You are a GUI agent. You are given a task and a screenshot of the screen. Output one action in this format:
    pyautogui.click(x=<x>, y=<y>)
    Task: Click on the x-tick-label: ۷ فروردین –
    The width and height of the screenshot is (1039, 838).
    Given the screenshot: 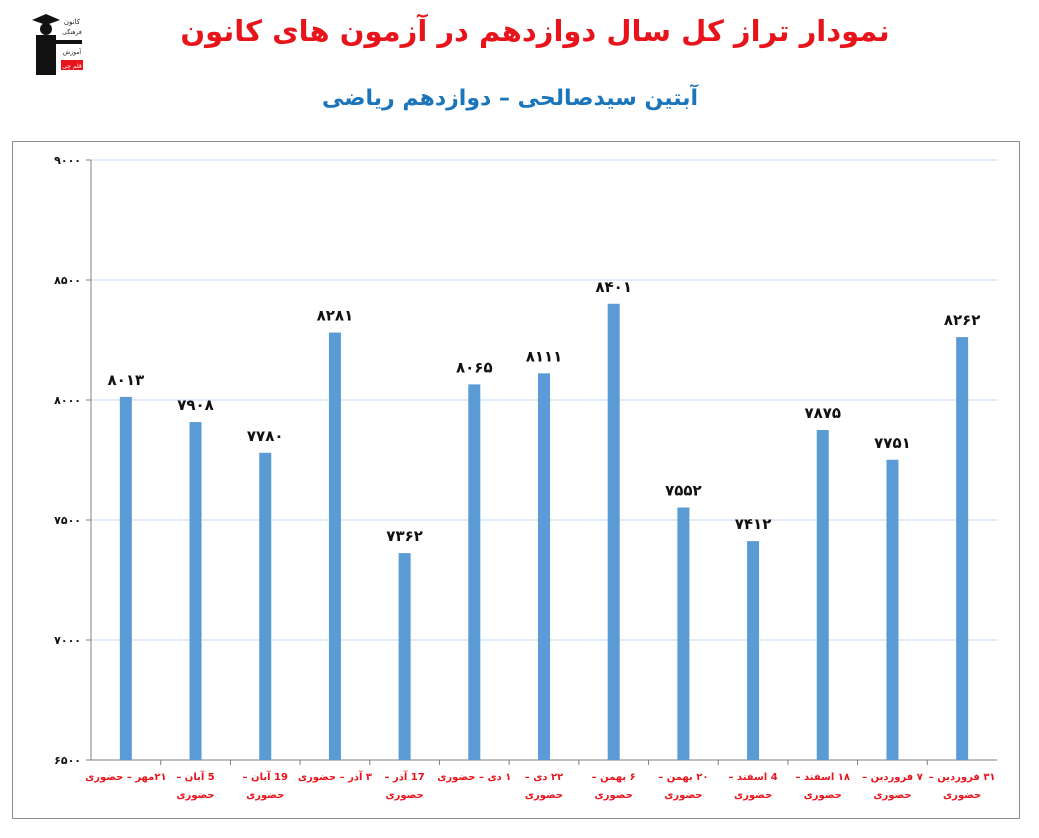 What is the action you would take?
    pyautogui.click(x=892, y=777)
    